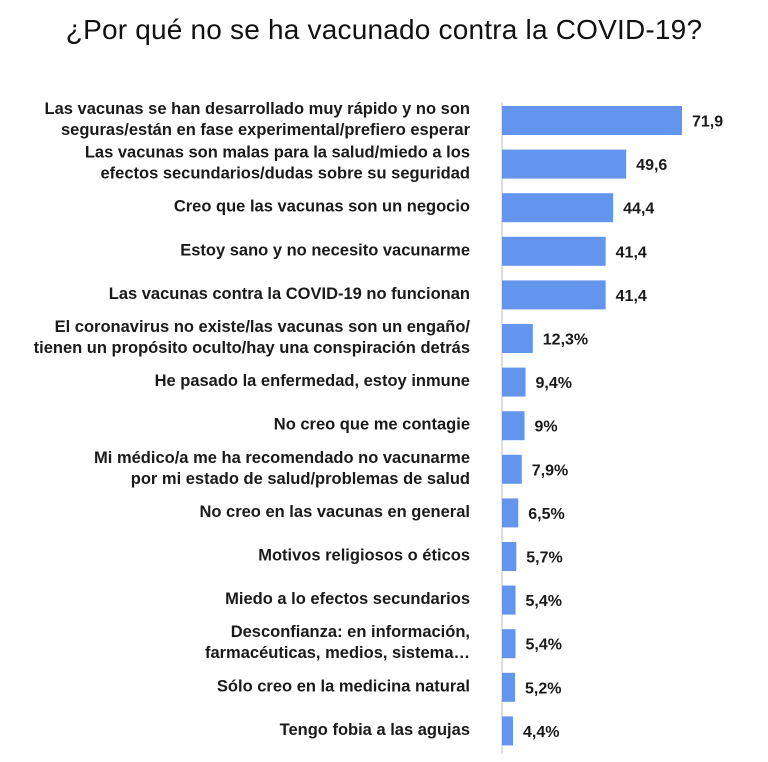  What do you see at coordinates (343, 686) in the screenshot?
I see `category-label-14: Sólo creo en la medicina natural` at bounding box center [343, 686].